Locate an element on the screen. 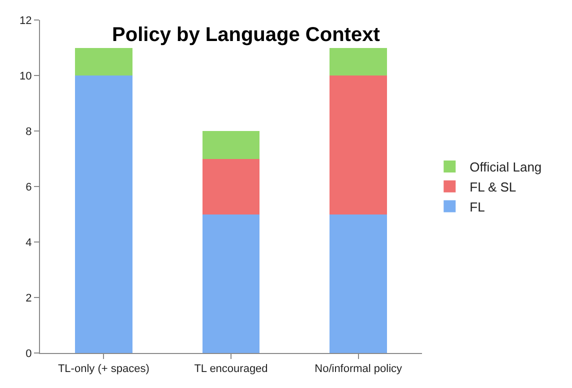  legend-label: FL & SL is located at coordinates (493, 186).